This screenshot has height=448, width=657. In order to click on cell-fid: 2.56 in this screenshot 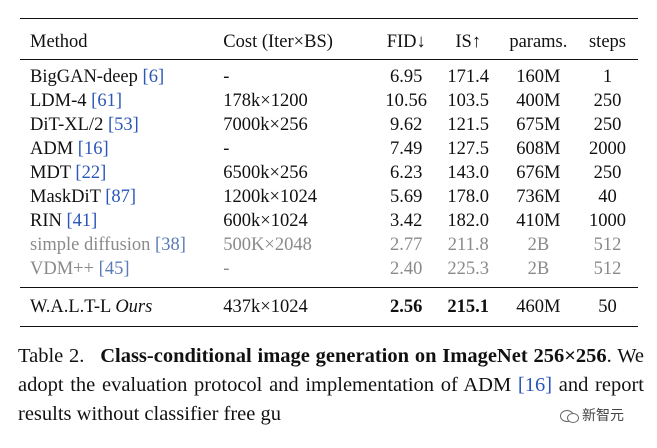, I will do `click(406, 307)`.